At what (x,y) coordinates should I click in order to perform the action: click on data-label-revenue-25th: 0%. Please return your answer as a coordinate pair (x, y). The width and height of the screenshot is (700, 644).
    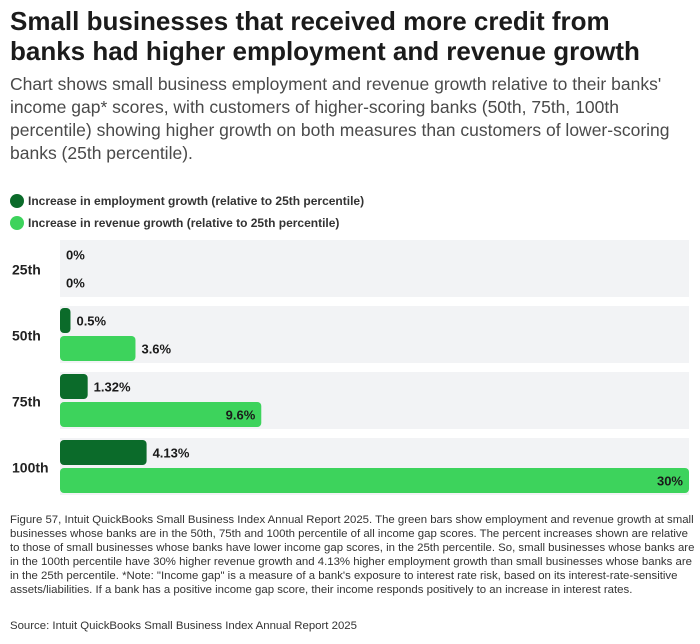
    Looking at the image, I should click on (75, 283).